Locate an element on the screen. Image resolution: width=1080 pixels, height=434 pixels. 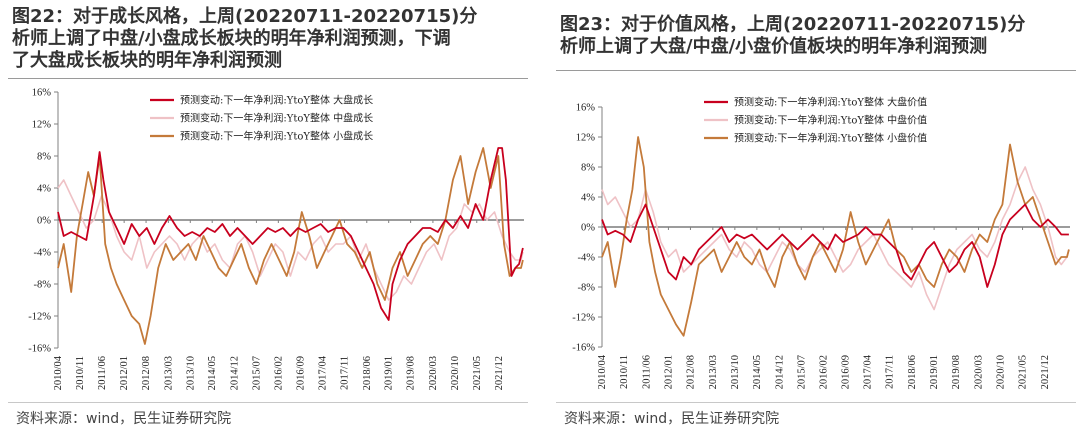
legend-label: 预测变动:下一年净利润:YtoY整体 大盘价值 is located at coordinates (830, 102).